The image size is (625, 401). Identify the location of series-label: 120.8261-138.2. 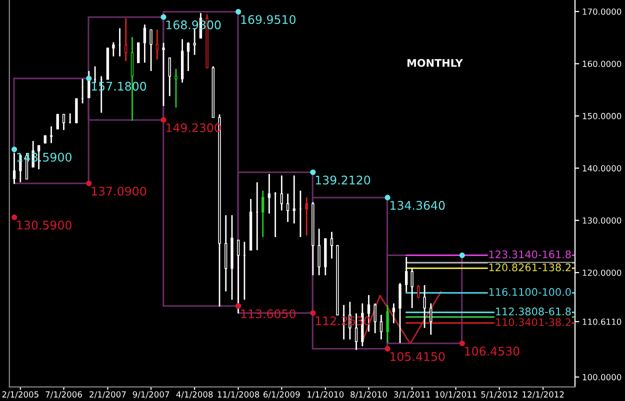
(529, 267).